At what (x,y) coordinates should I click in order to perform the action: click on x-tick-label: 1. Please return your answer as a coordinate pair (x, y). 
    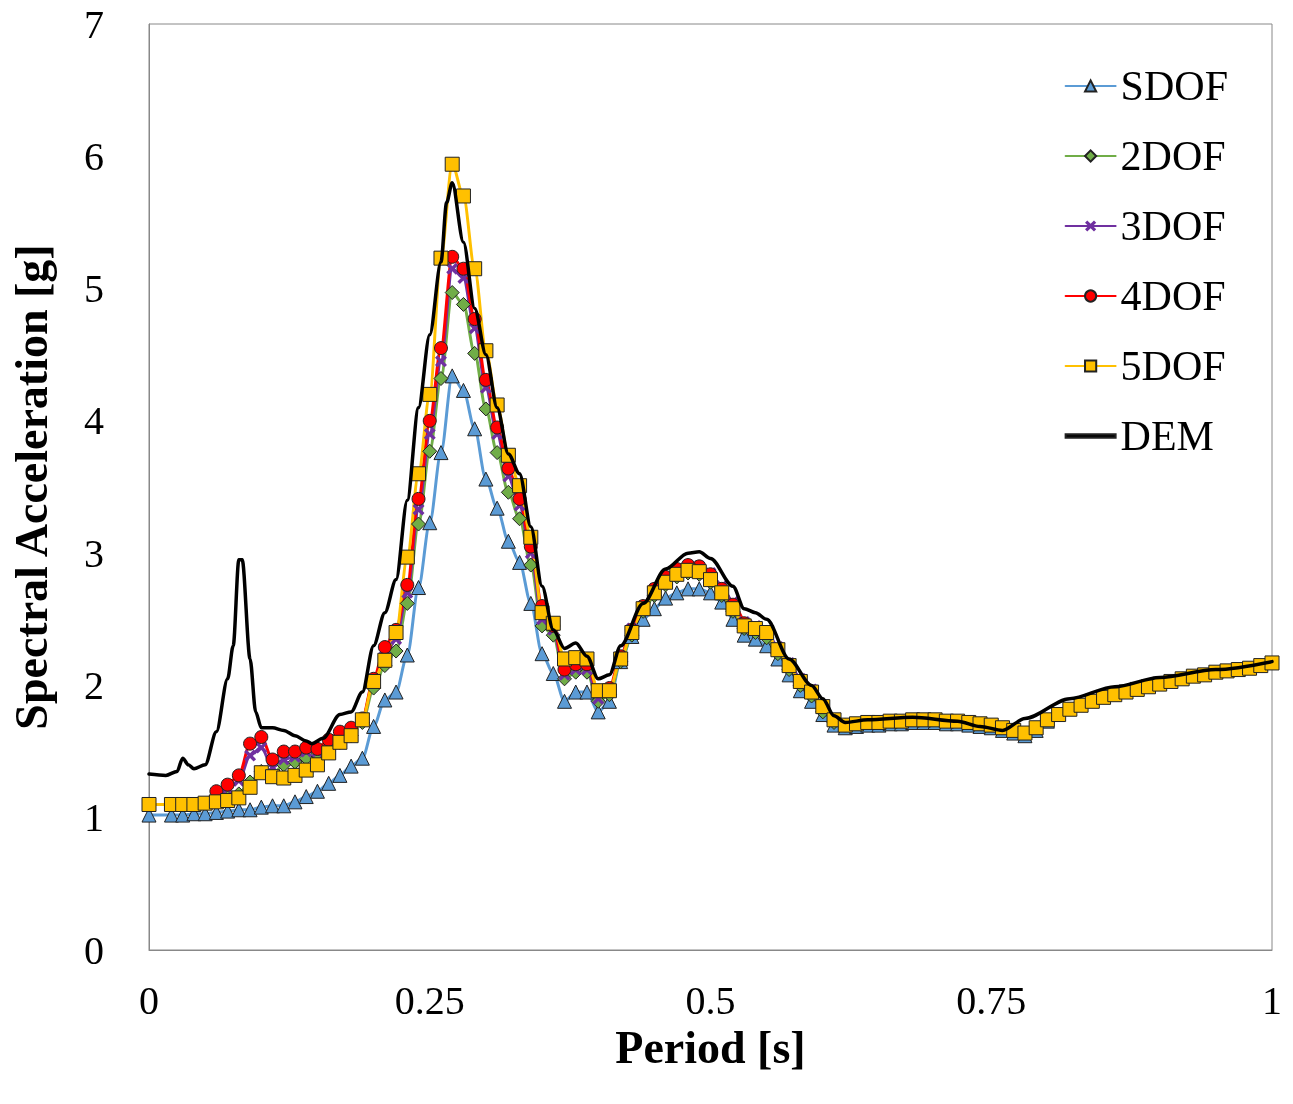
    Looking at the image, I should click on (1272, 1000).